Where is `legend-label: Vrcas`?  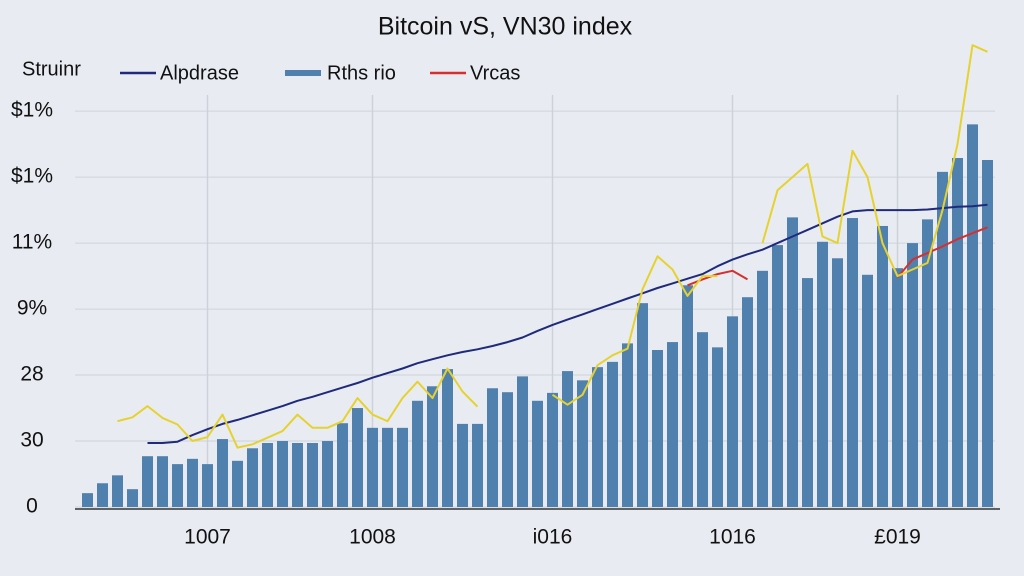 legend-label: Vrcas is located at coordinates (495, 73).